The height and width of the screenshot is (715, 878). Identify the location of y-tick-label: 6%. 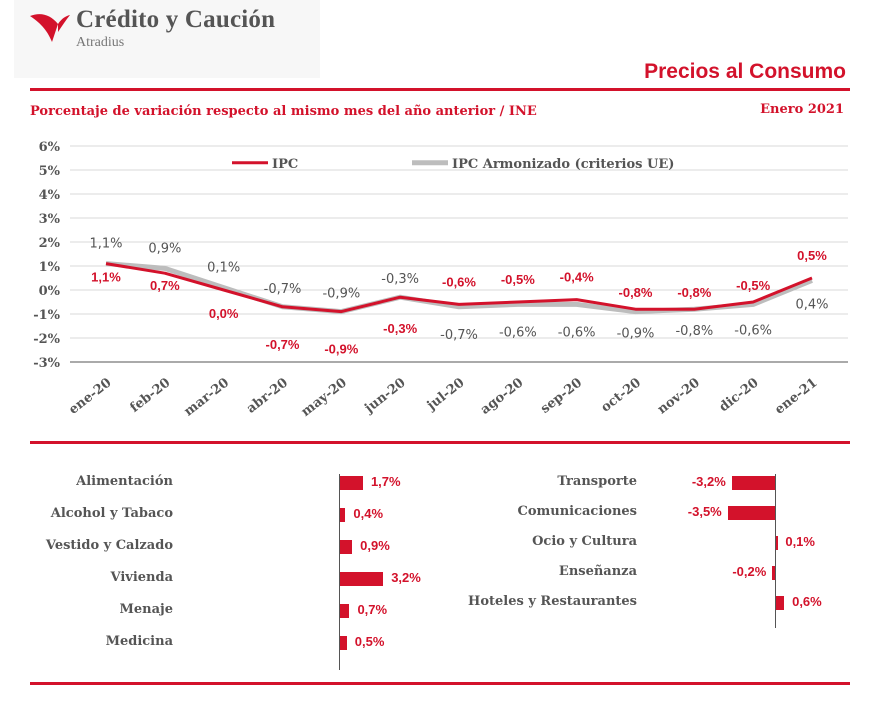
(50, 147).